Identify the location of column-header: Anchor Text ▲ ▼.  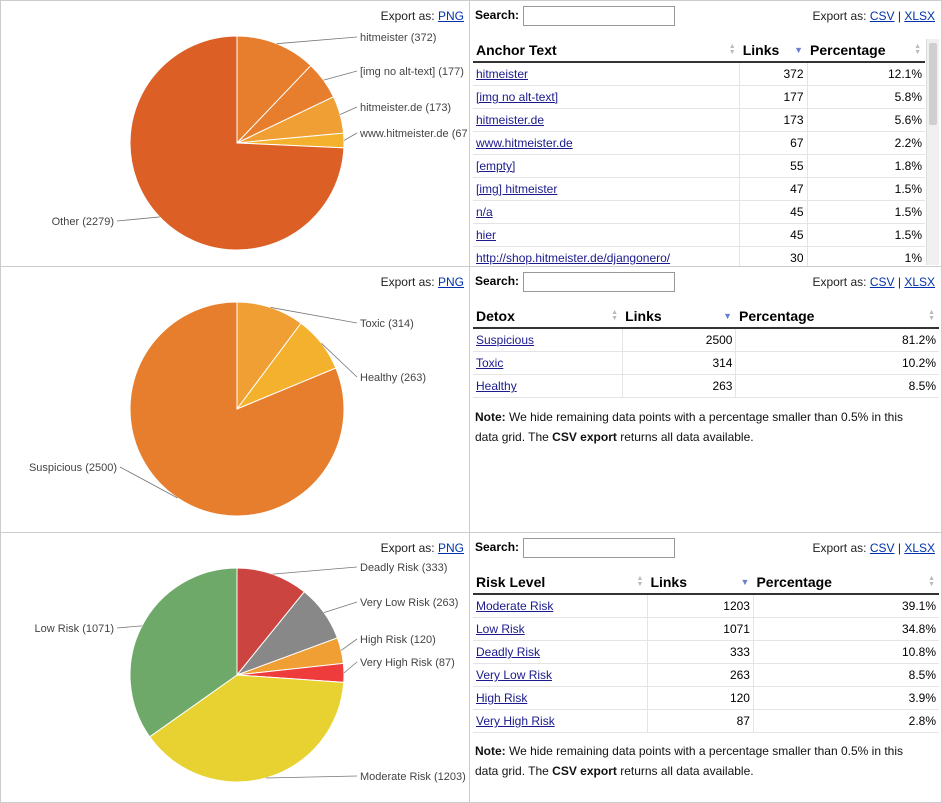
(606, 51).